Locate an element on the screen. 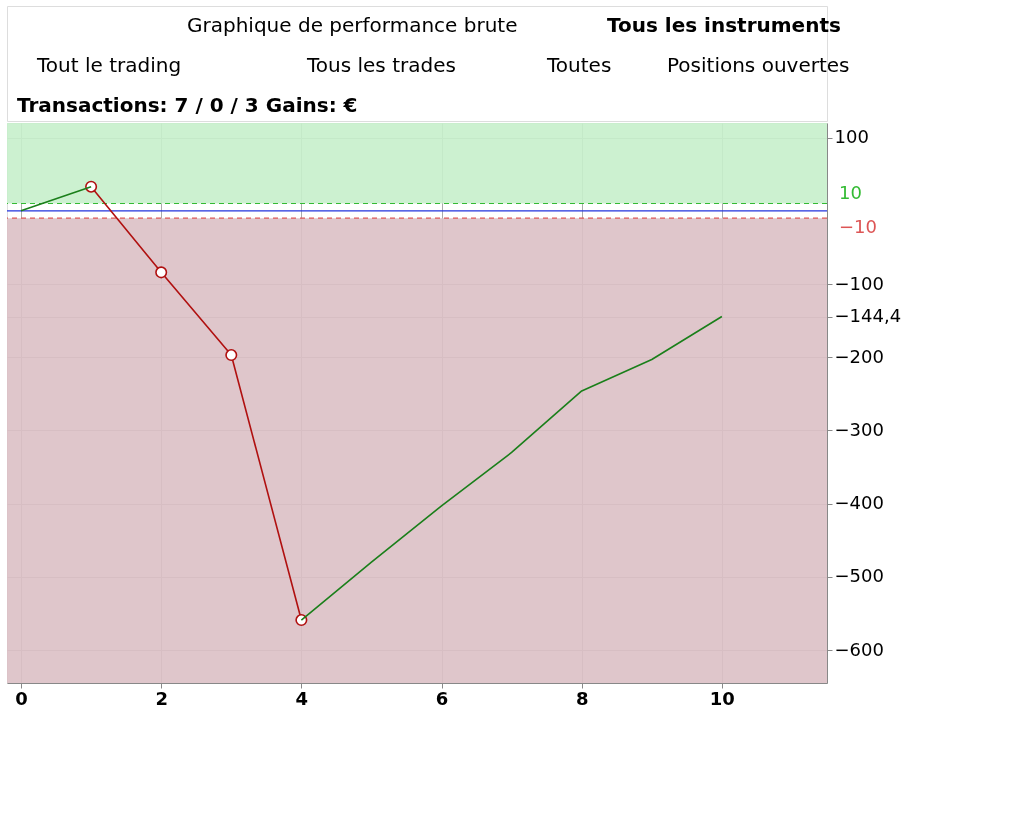 The height and width of the screenshot is (822, 1024). x-tick-label: 0 is located at coordinates (21, 698).